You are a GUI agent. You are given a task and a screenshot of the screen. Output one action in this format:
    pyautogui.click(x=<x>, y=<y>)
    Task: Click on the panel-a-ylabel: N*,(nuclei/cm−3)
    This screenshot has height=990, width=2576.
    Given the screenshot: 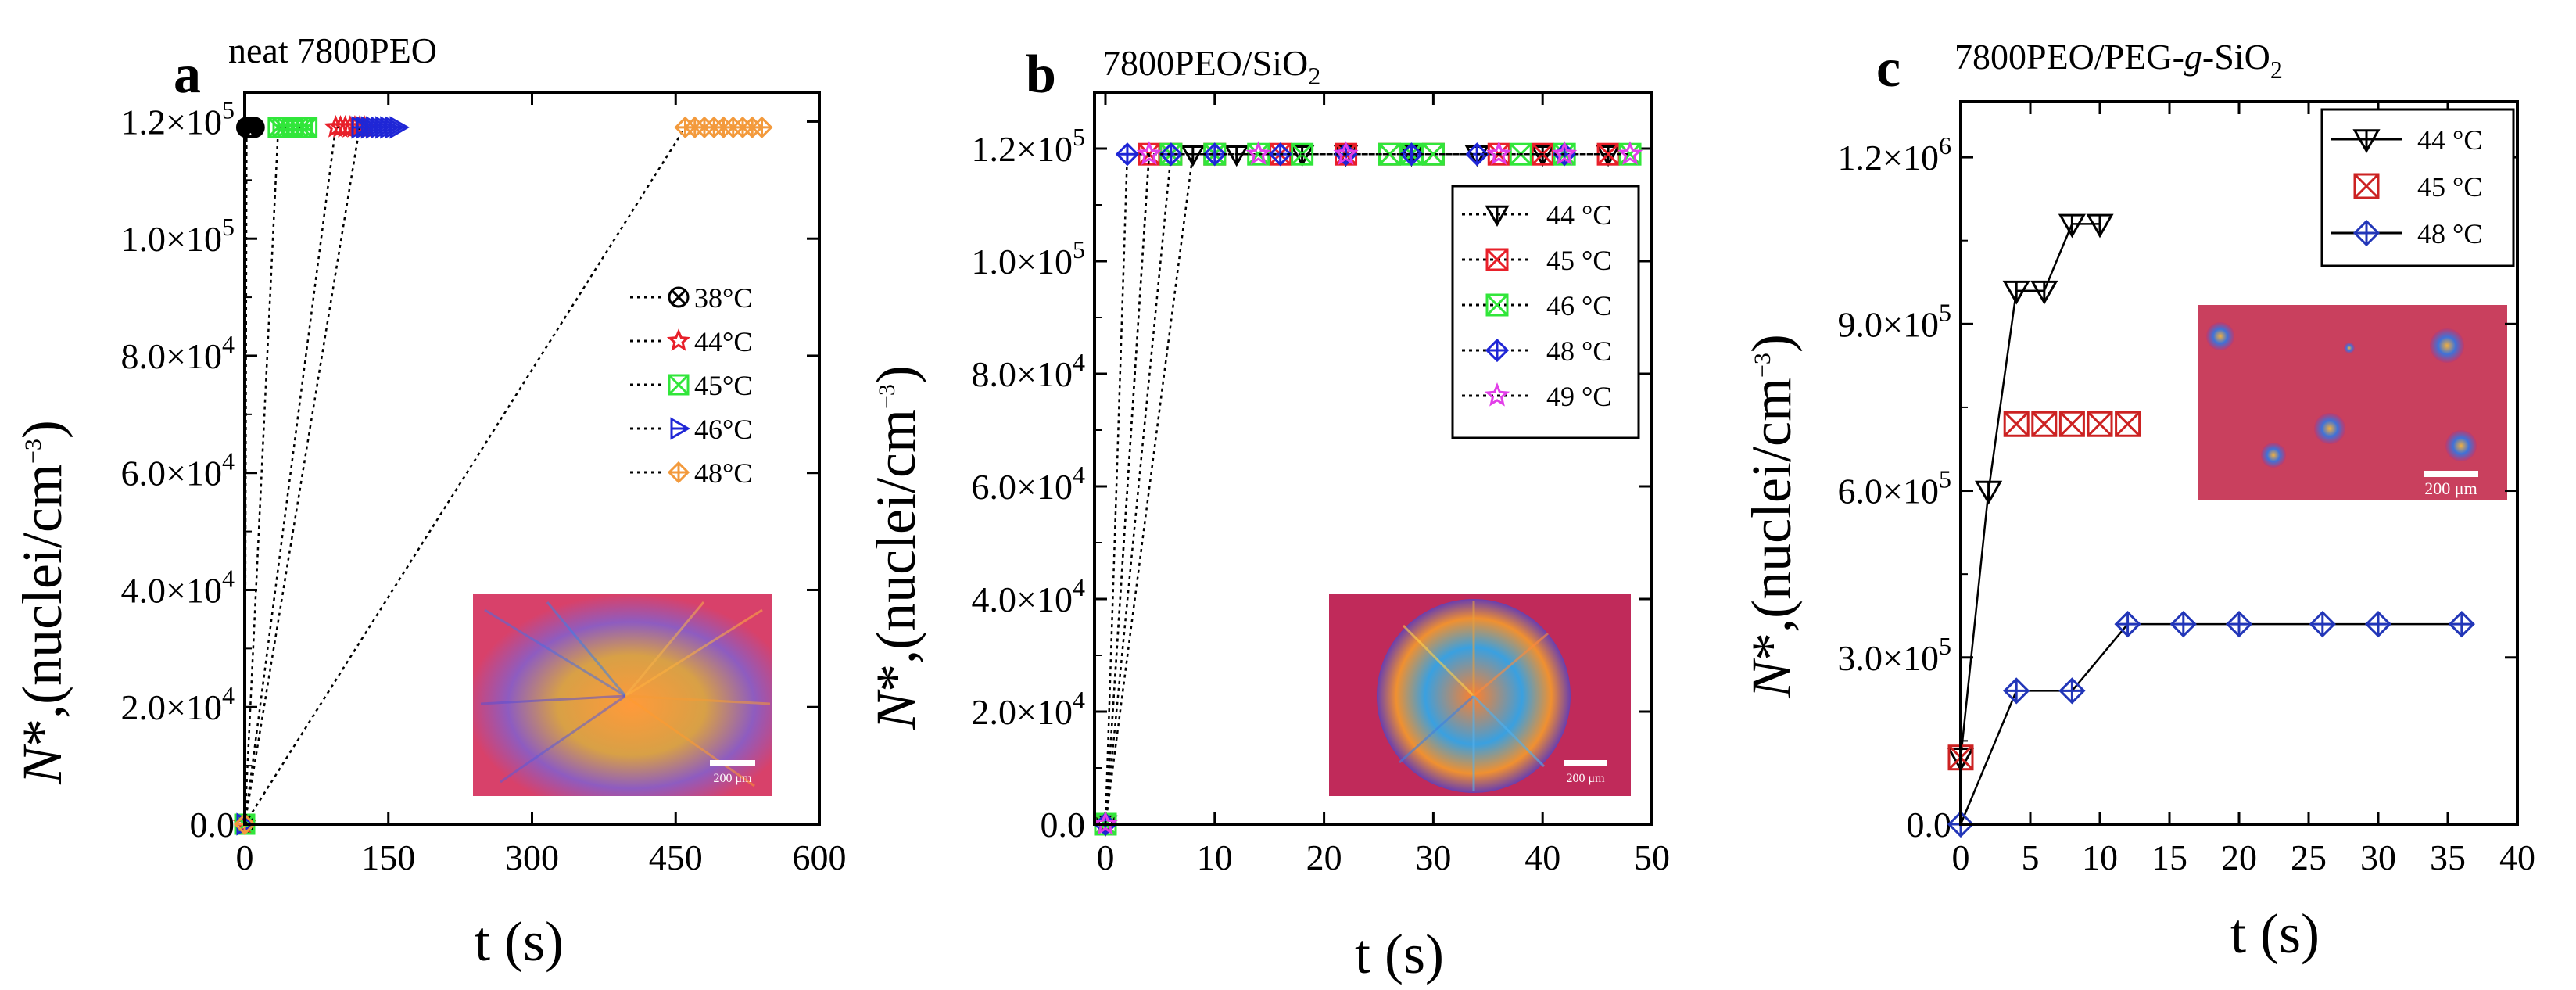 What is the action you would take?
    pyautogui.click(x=42, y=602)
    